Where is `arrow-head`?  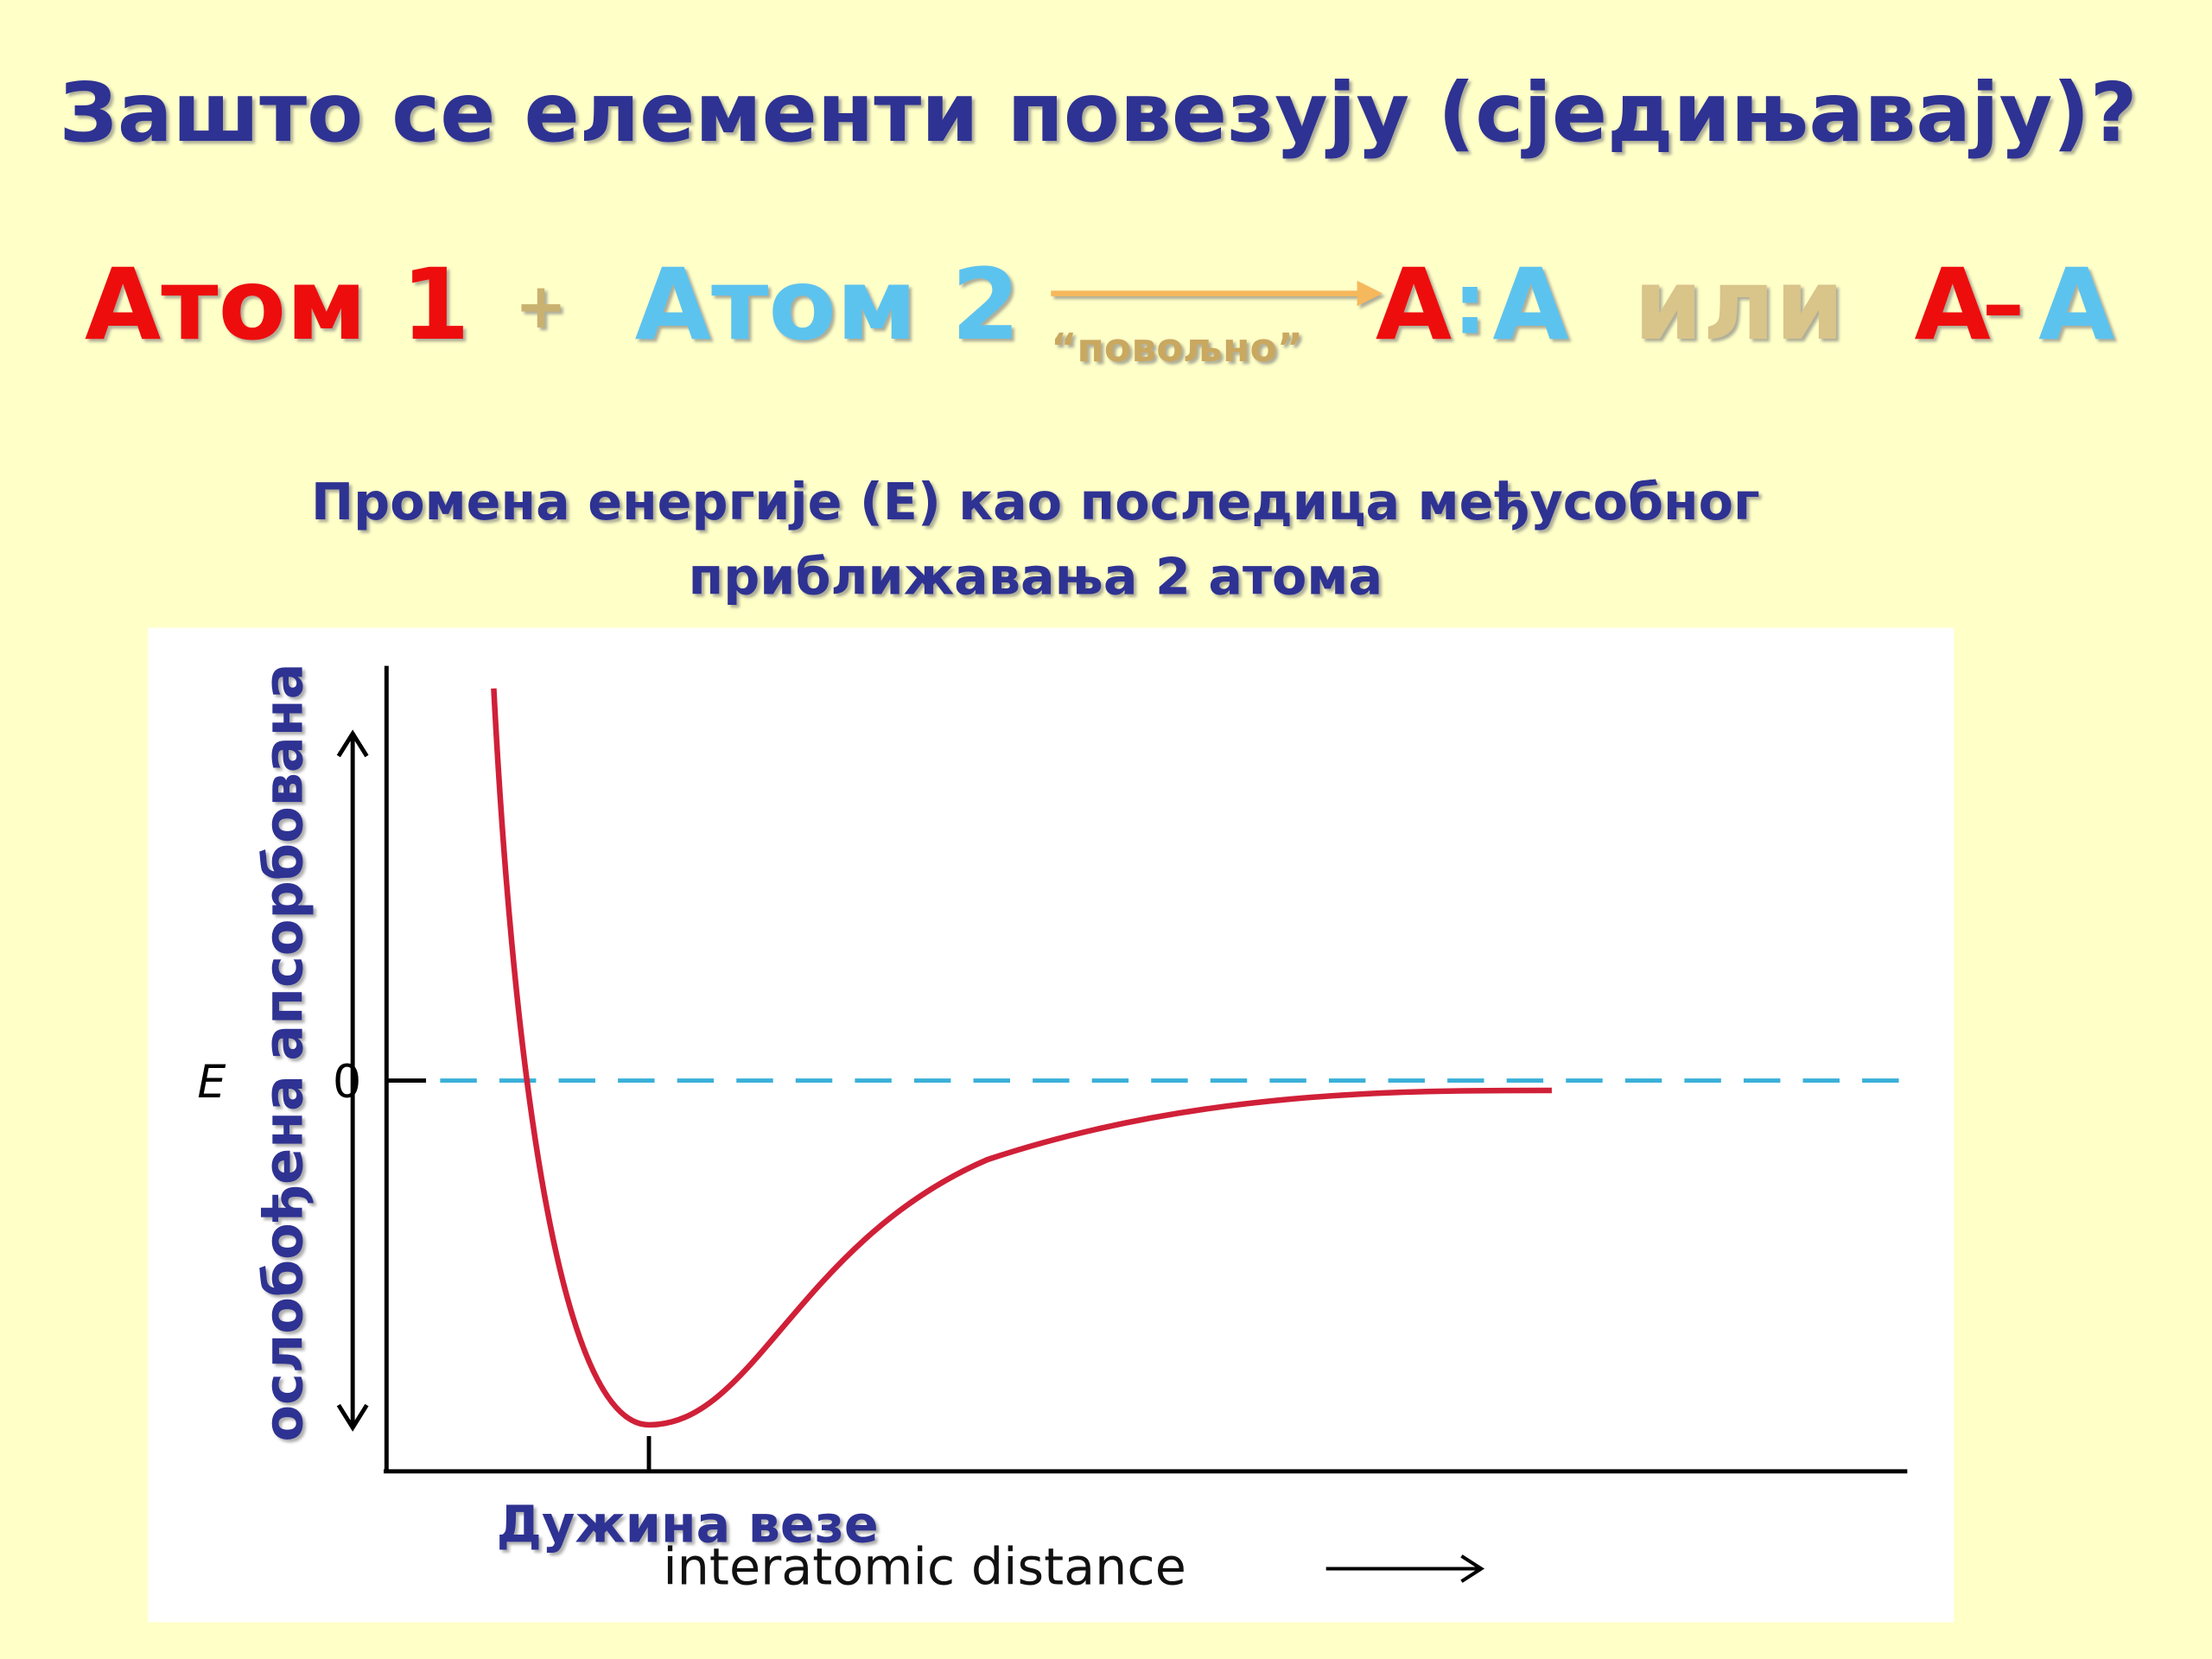
arrow-head is located at coordinates (1369, 293).